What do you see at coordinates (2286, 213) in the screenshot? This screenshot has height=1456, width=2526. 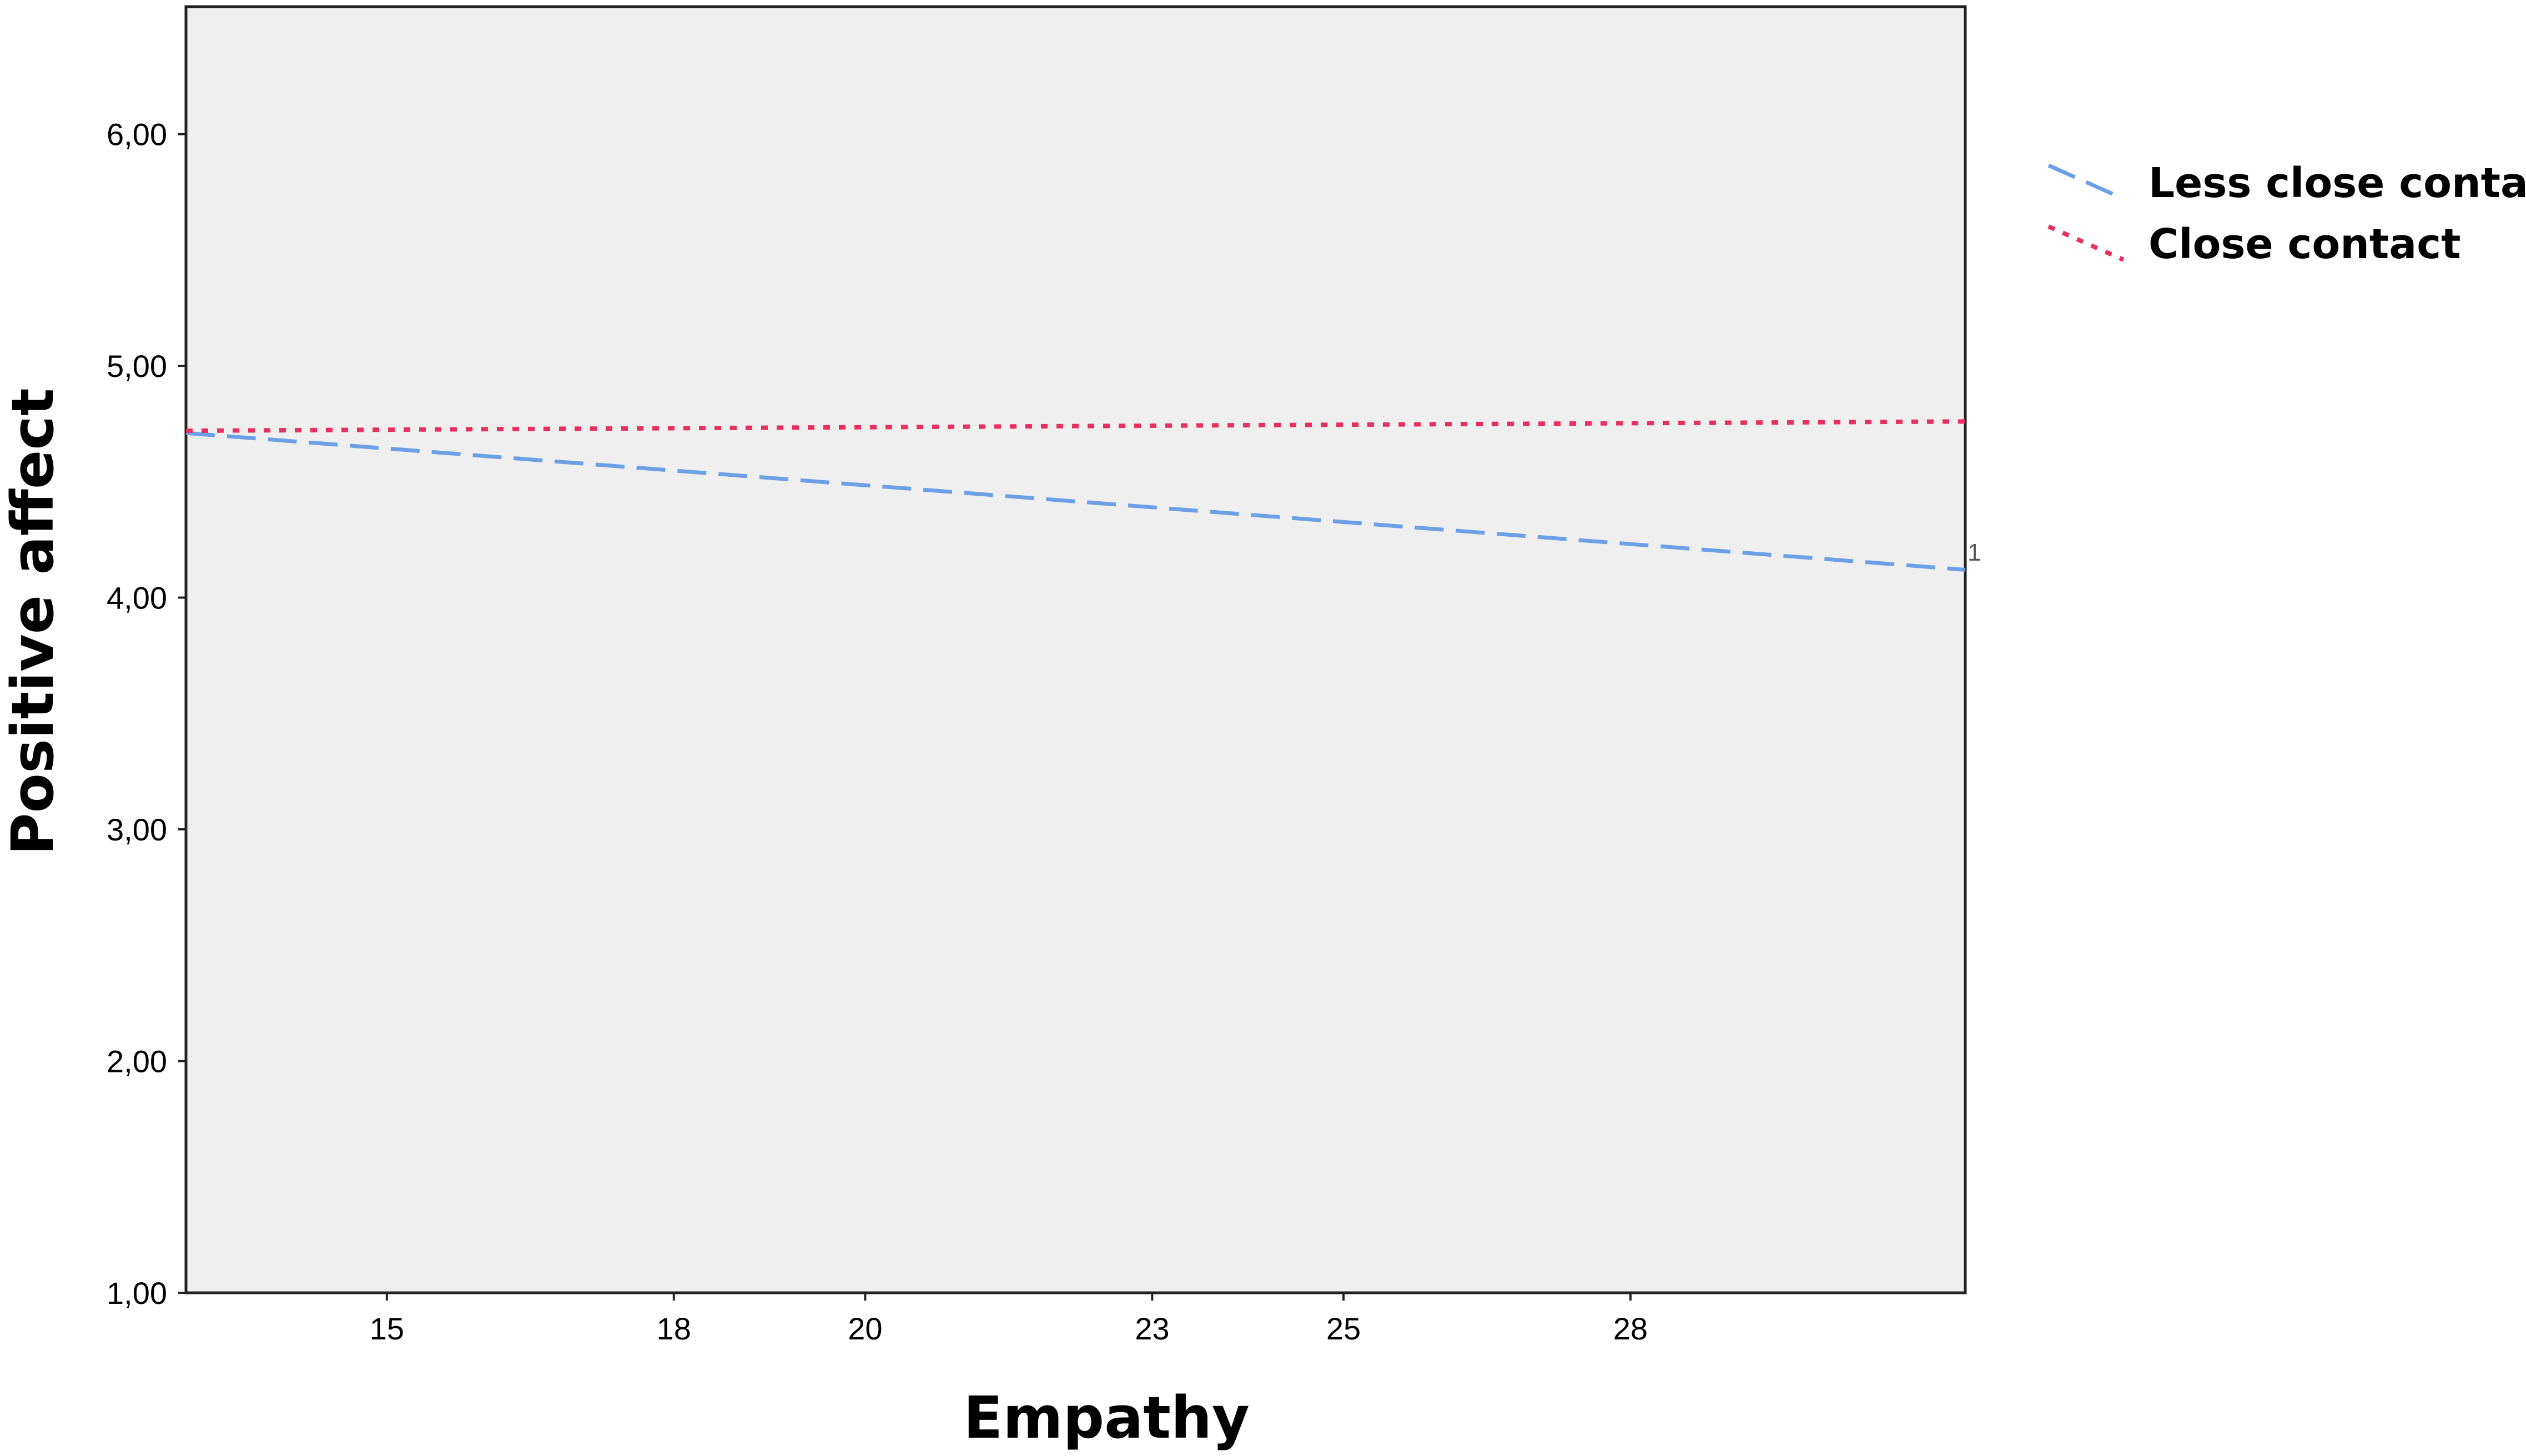 I see `legend: Less close contact Close contact` at bounding box center [2286, 213].